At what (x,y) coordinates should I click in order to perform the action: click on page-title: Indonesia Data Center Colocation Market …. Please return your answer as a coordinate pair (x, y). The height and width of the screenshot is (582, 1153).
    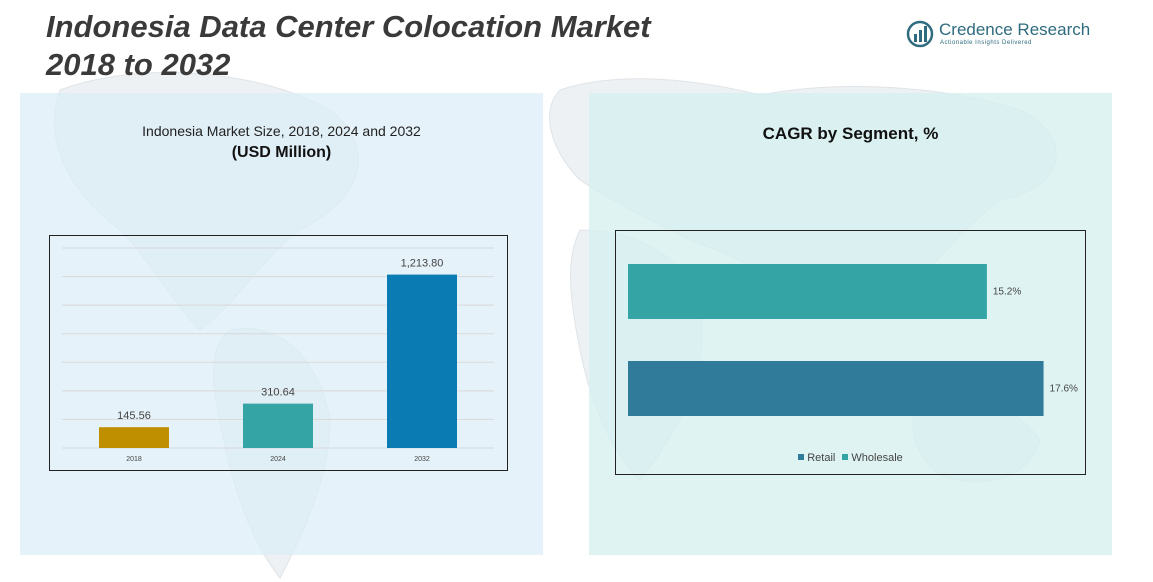
    Looking at the image, I should click on (348, 46).